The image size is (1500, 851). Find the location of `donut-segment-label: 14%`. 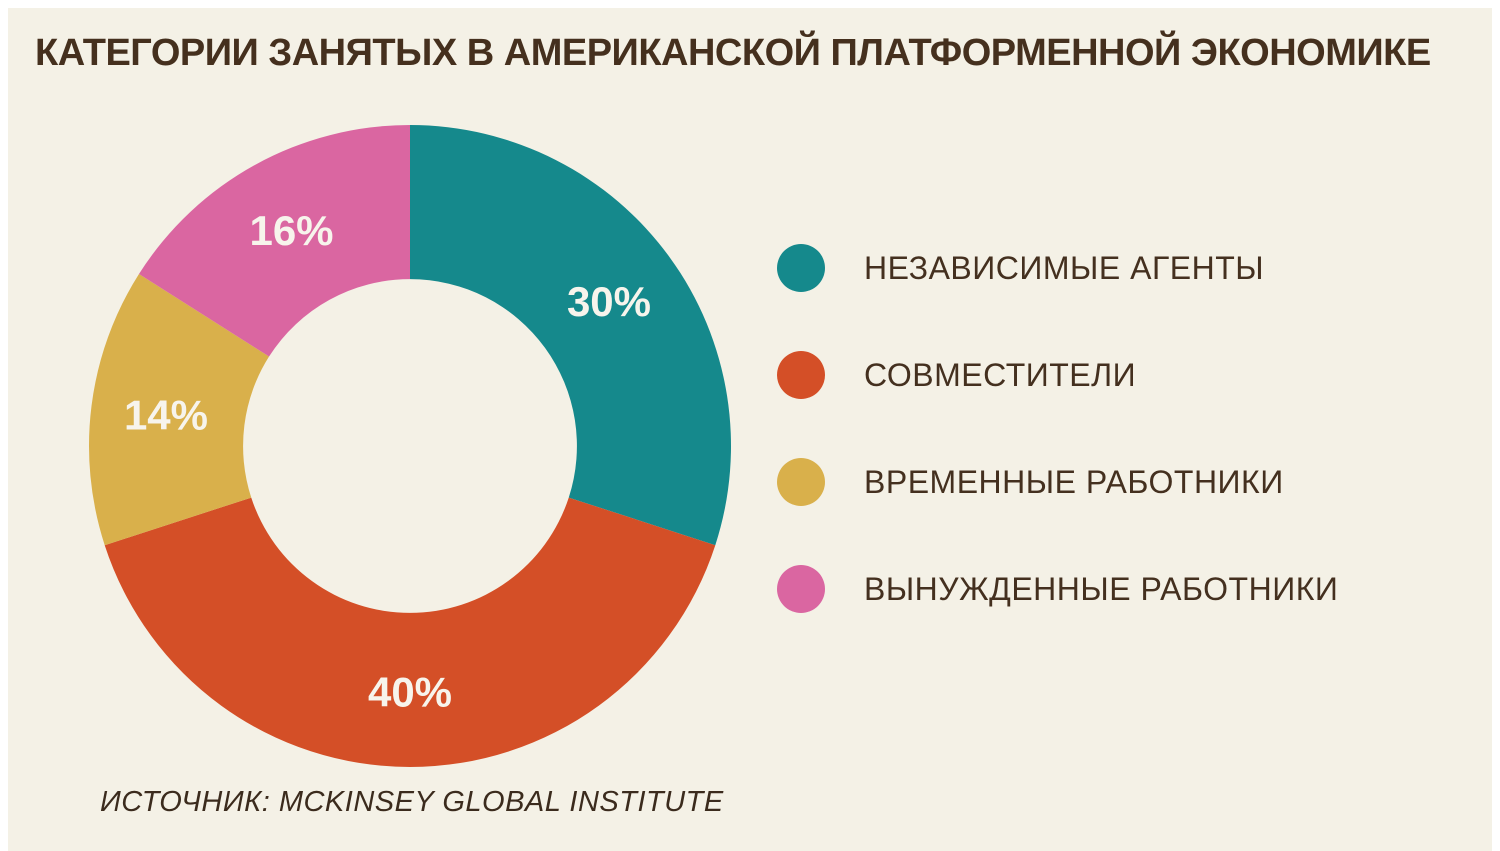

donut-segment-label: 14% is located at coordinates (166, 415).